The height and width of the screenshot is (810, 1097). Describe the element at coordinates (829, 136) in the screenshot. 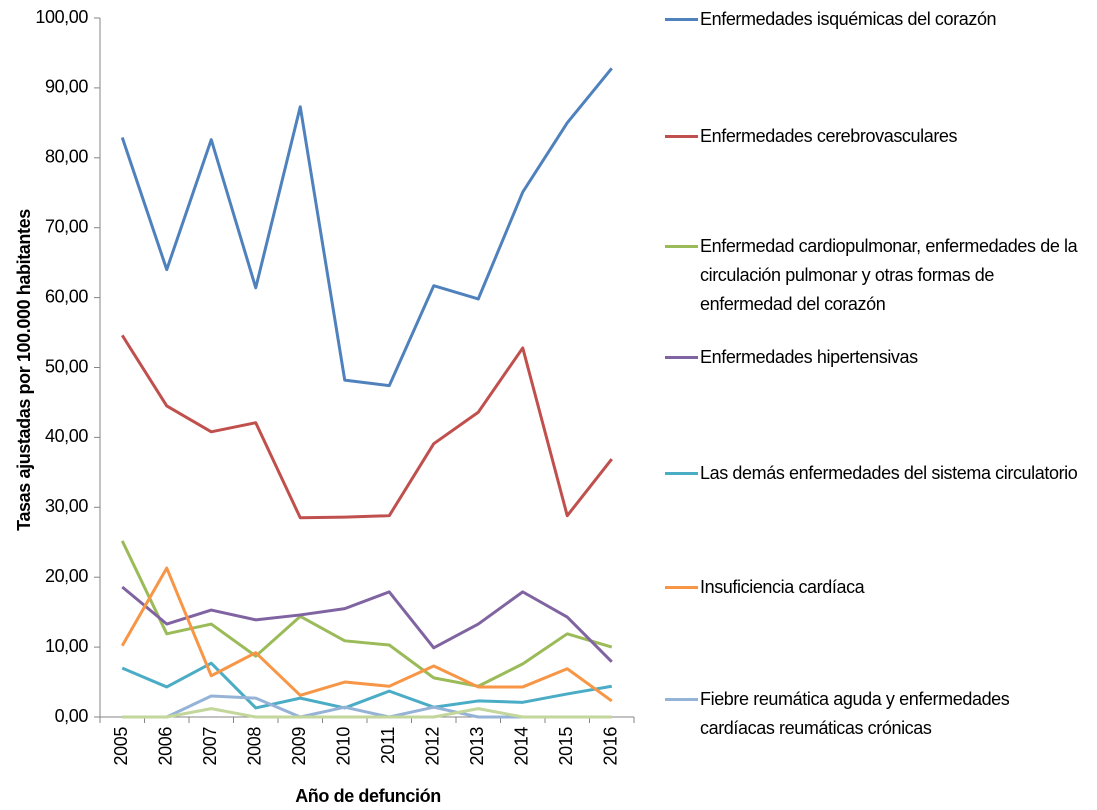

I see `legend-label: Enfermedades cerebrovasculares` at that location.